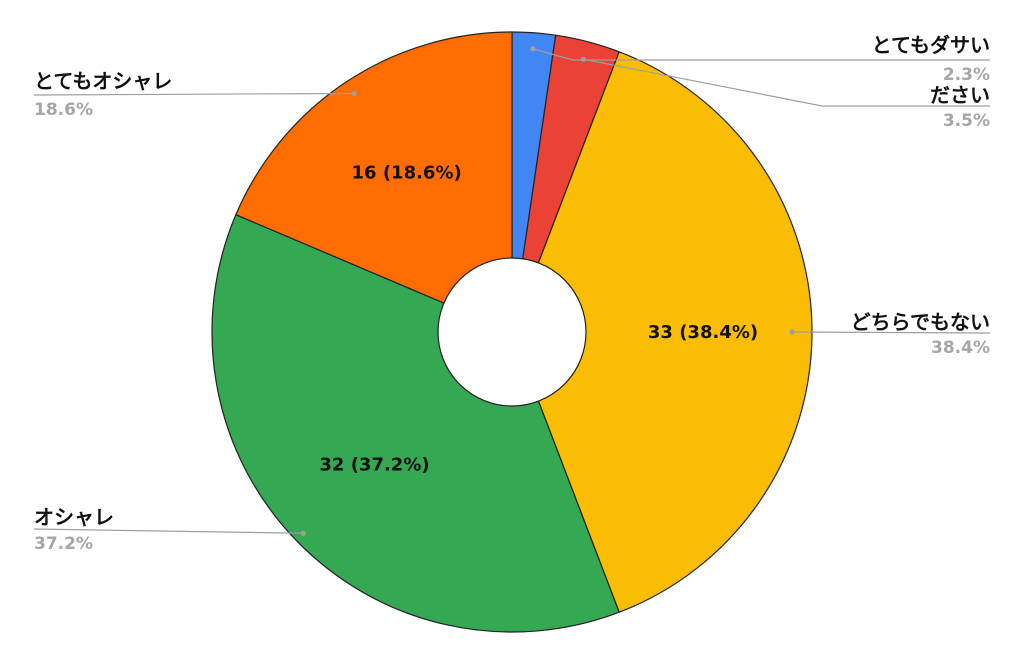 The image size is (1024, 664). Describe the element at coordinates (63, 110) in the screenshot. I see `percent-label: 18.6%` at that location.